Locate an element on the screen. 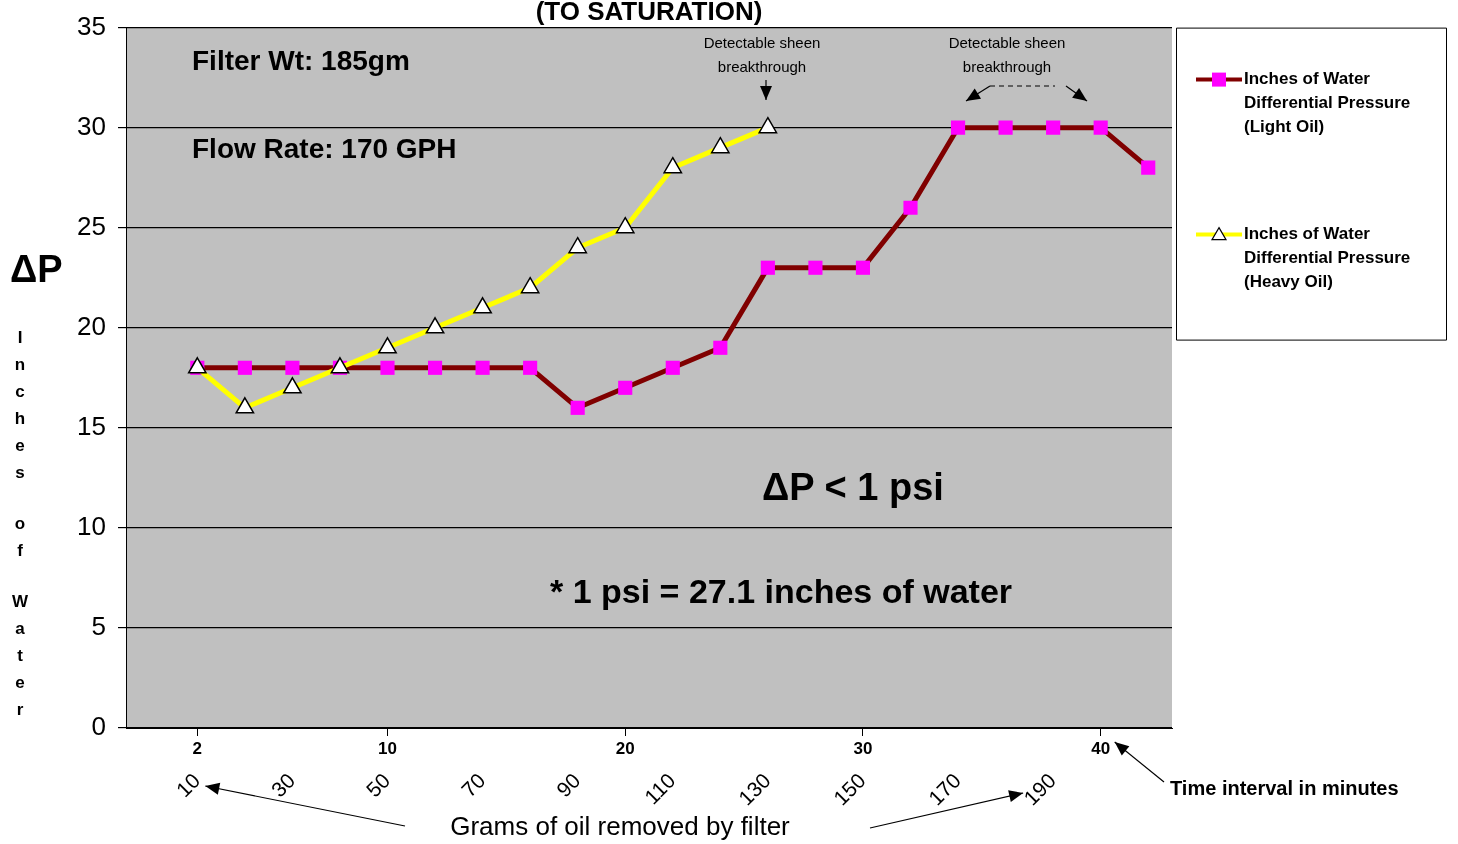 This screenshot has width=1458, height=844. x-tick-label: 20 is located at coordinates (625, 748).